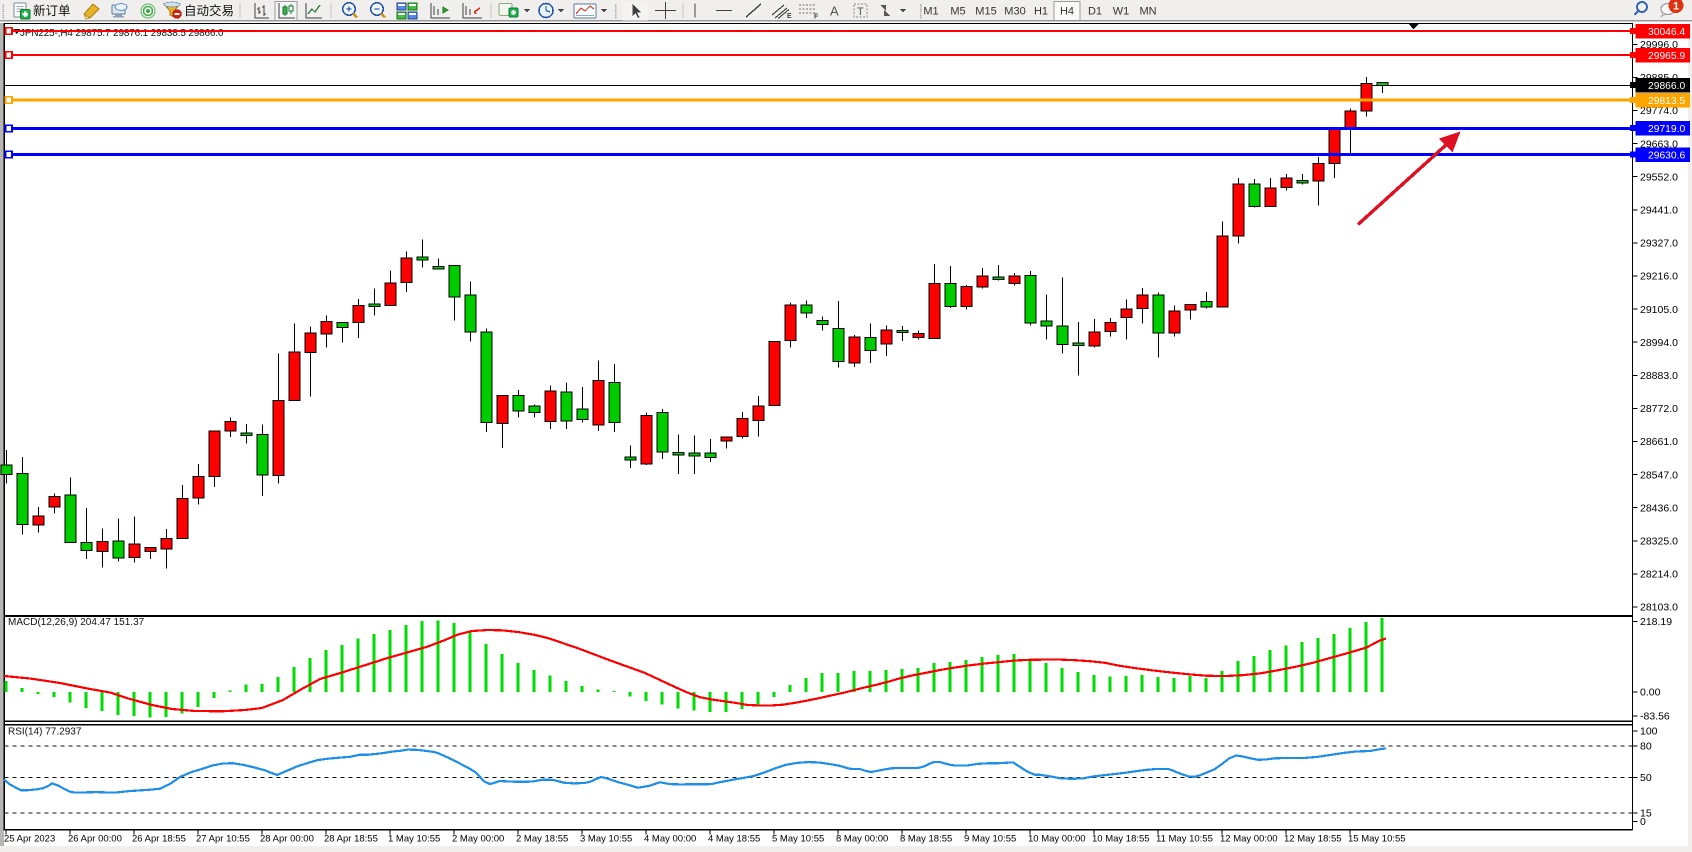 This screenshot has height=852, width=1692. What do you see at coordinates (542, 839) in the screenshot?
I see `svg-text: 2 May 18:55` at bounding box center [542, 839].